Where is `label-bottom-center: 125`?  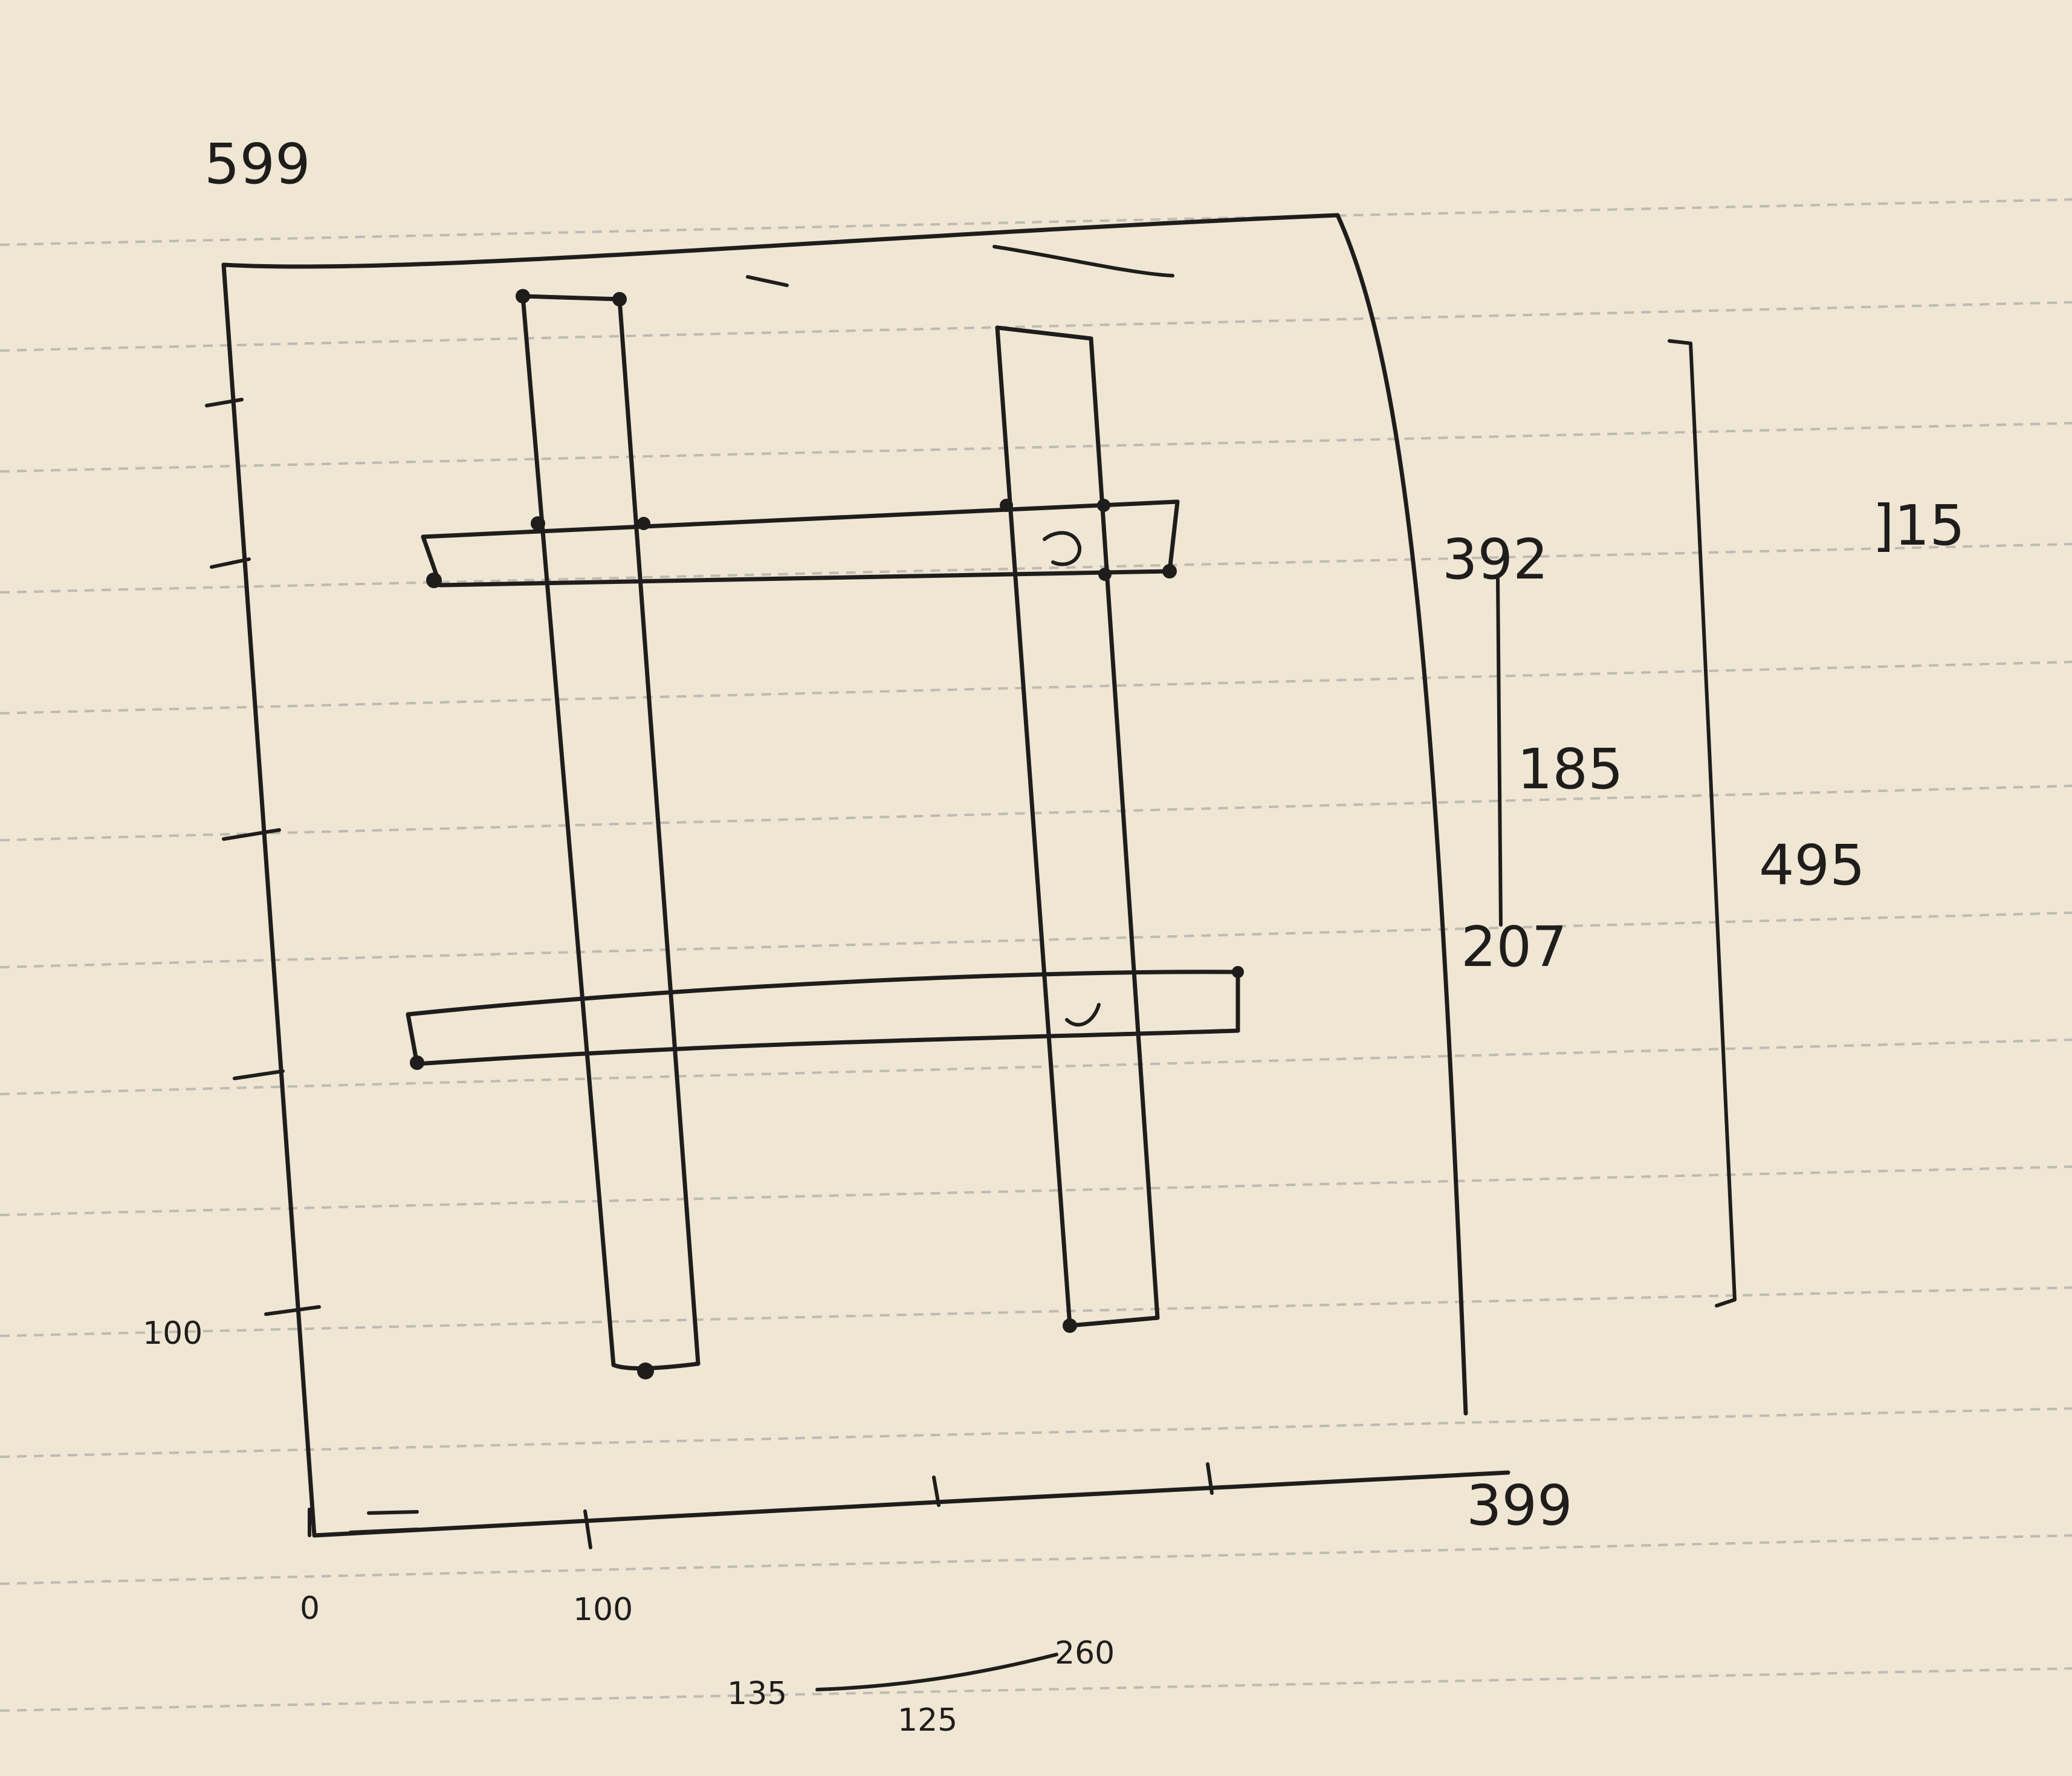 label-bottom-center: 125 is located at coordinates (927, 1720).